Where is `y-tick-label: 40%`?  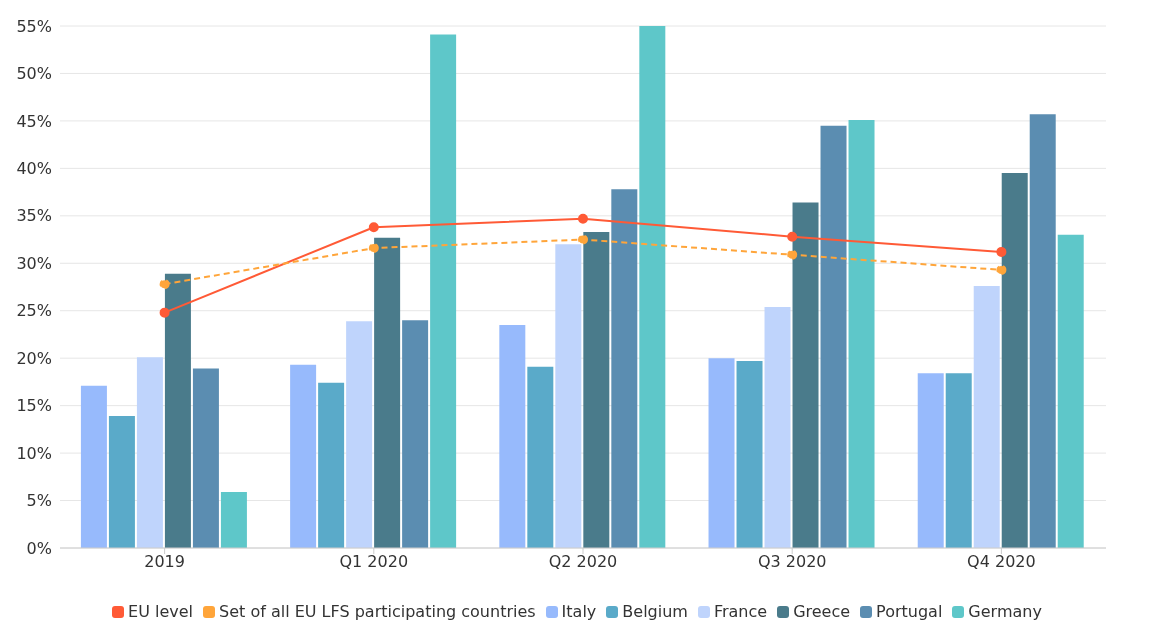
y-tick-label: 40% is located at coordinates (34, 169).